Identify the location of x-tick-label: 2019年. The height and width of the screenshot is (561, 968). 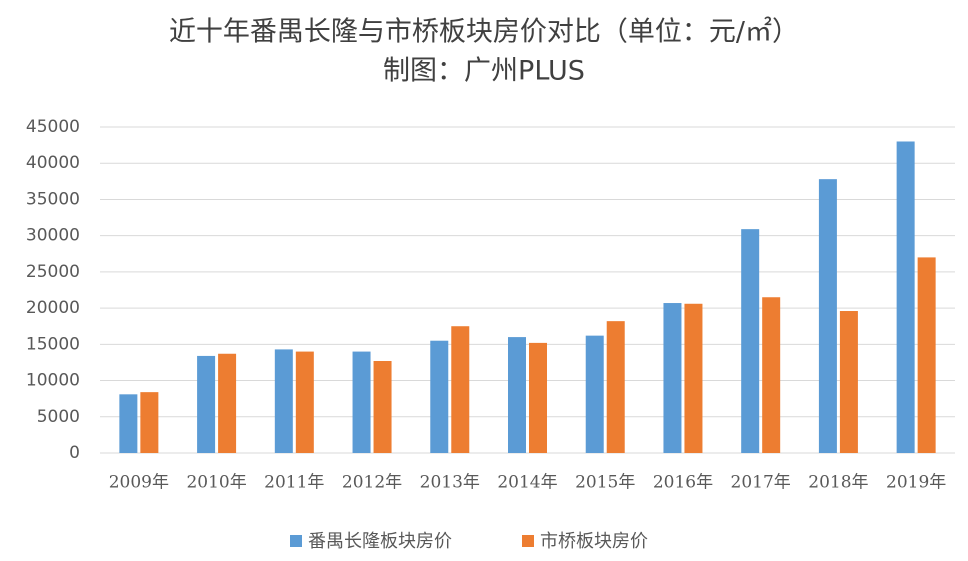
(916, 483).